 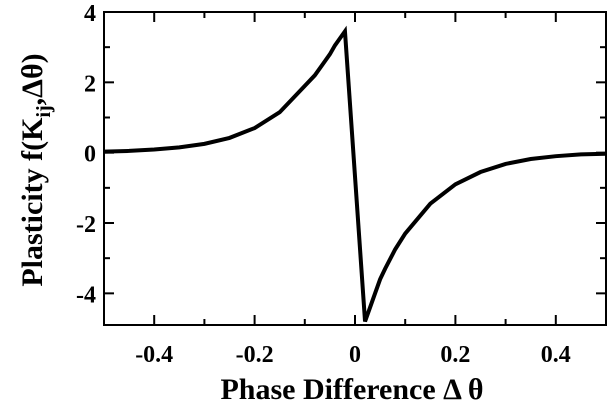 I want to click on x-tick-label: 0.4, so click(x=556, y=355).